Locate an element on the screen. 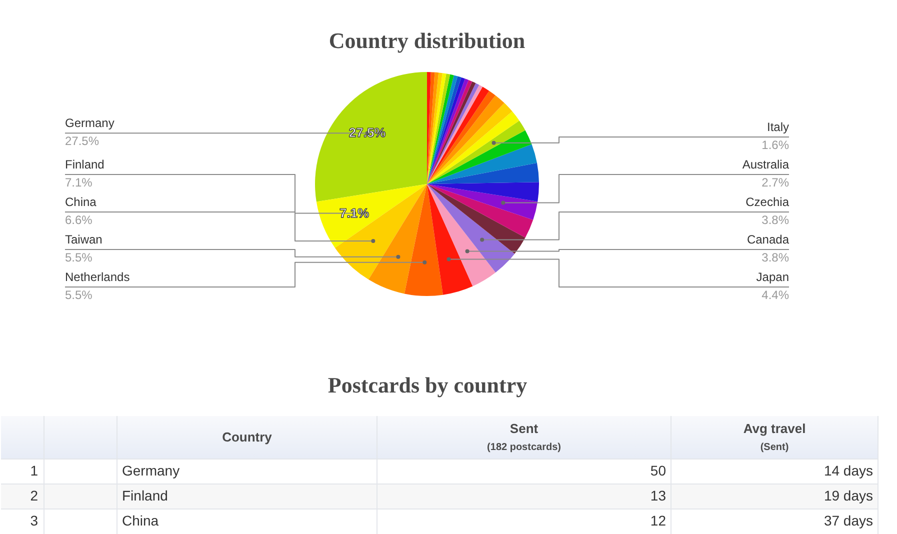  text: 27.5% is located at coordinates (367, 132).